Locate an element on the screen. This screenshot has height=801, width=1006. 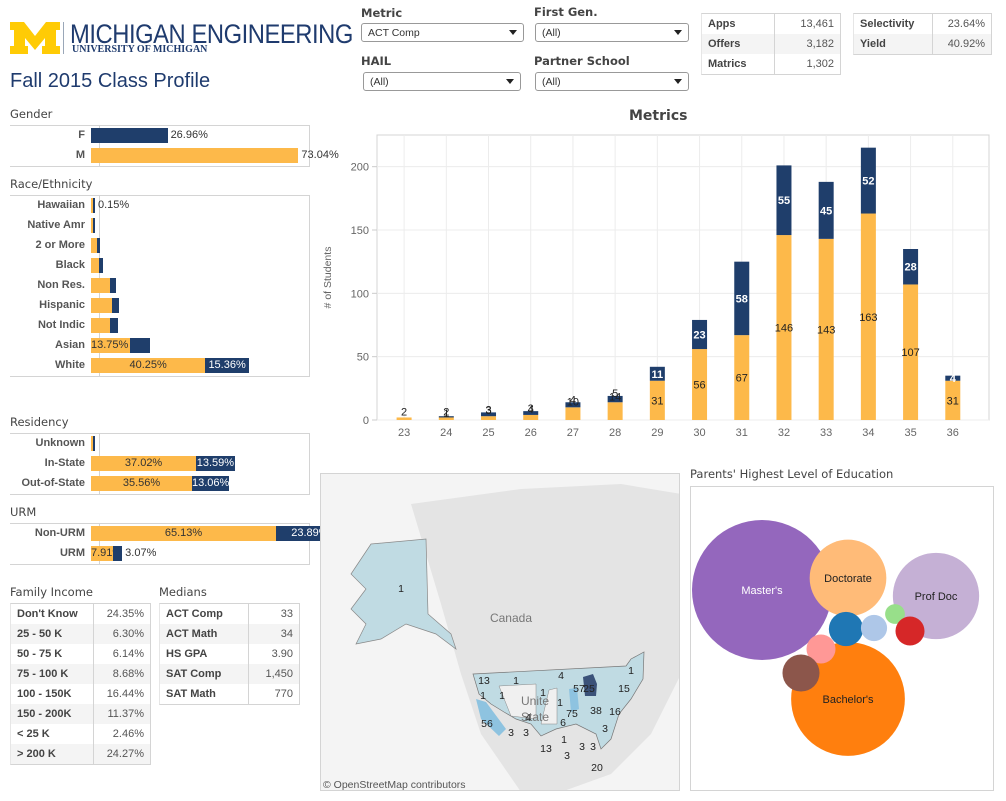
first-gen-filter-select: (All) is located at coordinates (612, 32).